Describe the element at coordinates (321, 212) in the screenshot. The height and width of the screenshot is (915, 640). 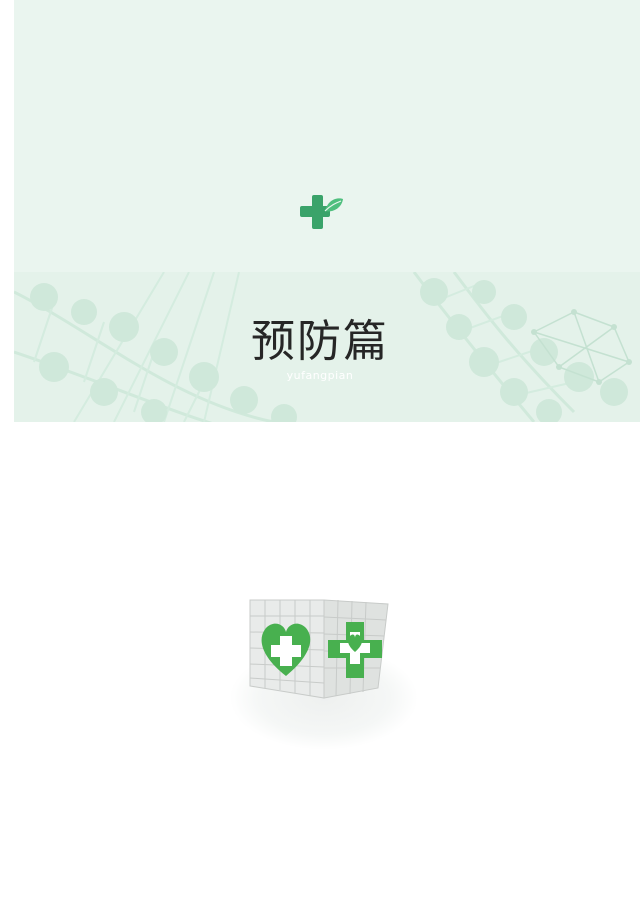
I see `medical-cross-leaf-icon` at that location.